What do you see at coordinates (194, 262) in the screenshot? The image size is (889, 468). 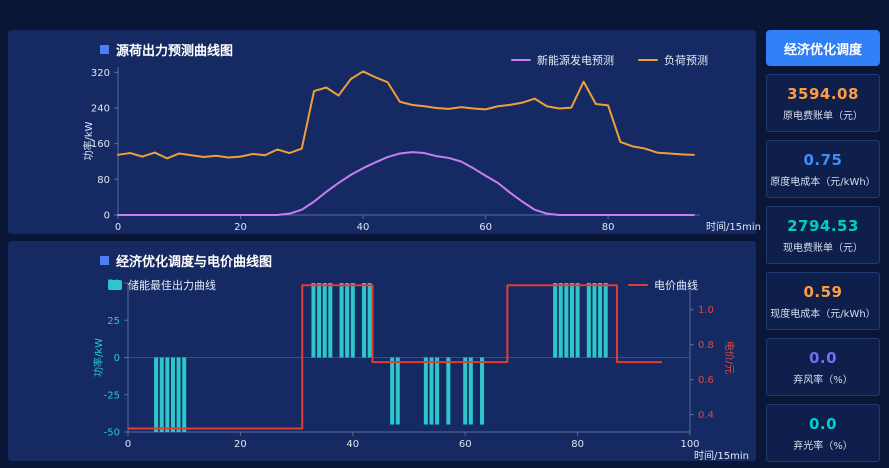 I see `panel-title-text: 经济优化调度与电价曲线图` at bounding box center [194, 262].